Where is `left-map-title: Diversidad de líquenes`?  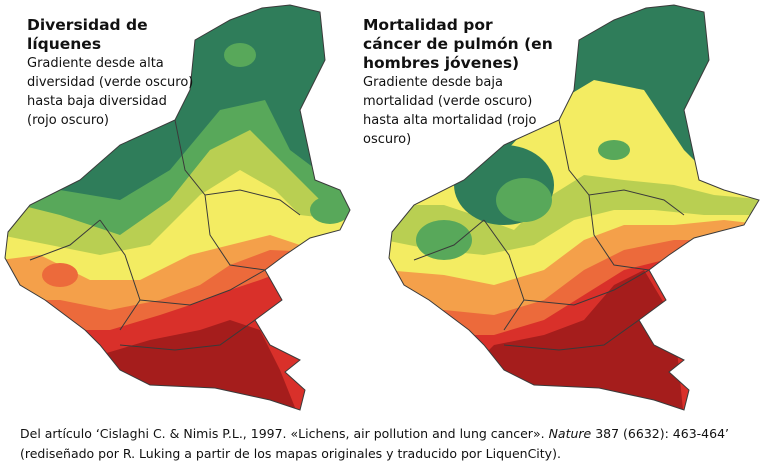
left-map-title: Diversidad de líquenes is located at coordinates (87, 34).